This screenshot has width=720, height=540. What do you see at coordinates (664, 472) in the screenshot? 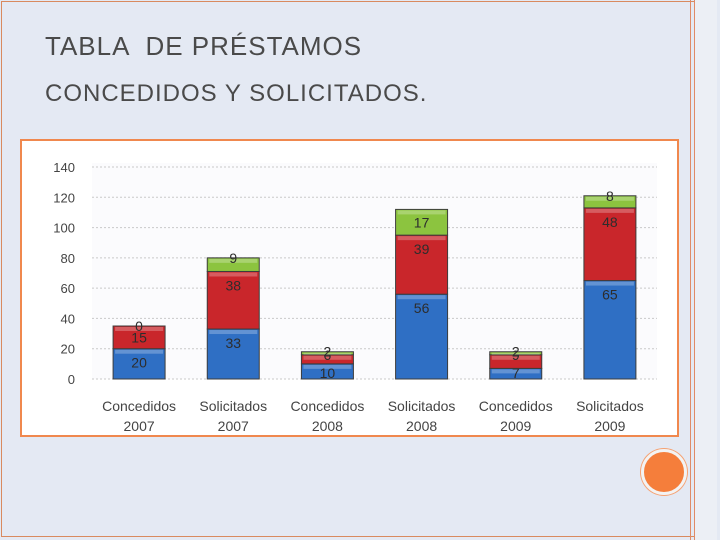
I see `decorative-circle` at bounding box center [664, 472].